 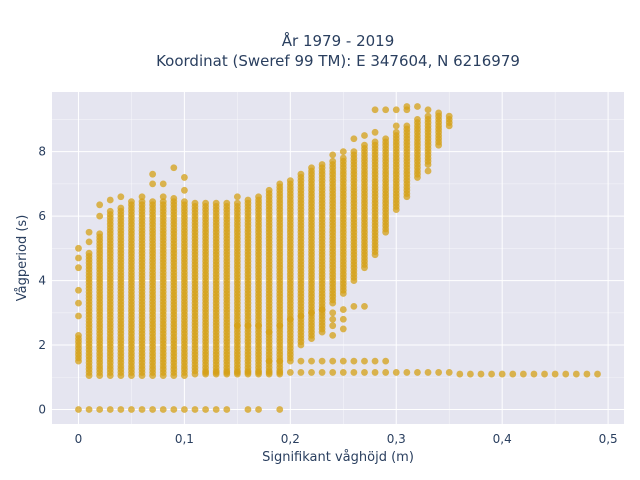 I want to click on y-tick-label: 0, so click(x=42, y=409).